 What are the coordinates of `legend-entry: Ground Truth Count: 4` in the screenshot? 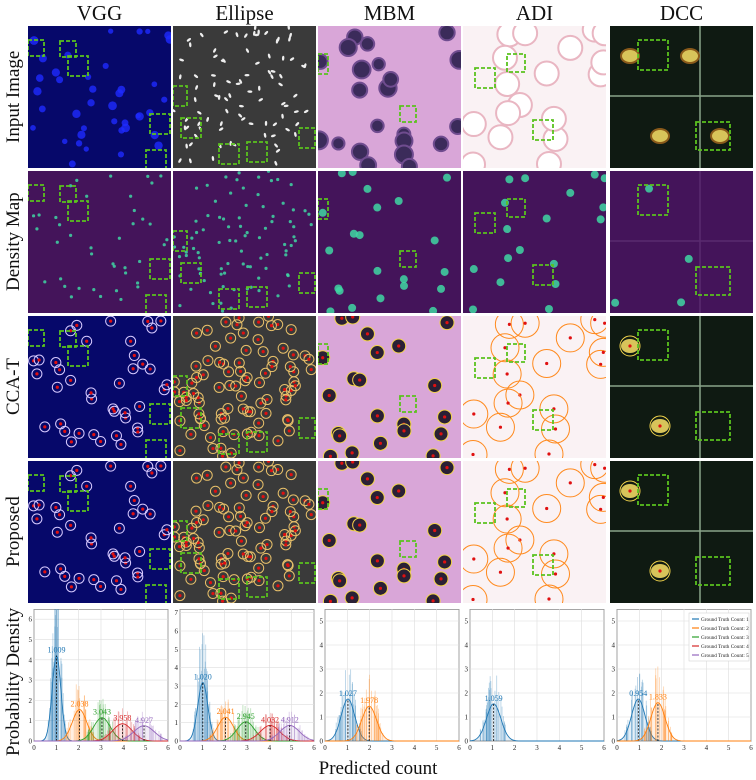 It's located at (725, 647).